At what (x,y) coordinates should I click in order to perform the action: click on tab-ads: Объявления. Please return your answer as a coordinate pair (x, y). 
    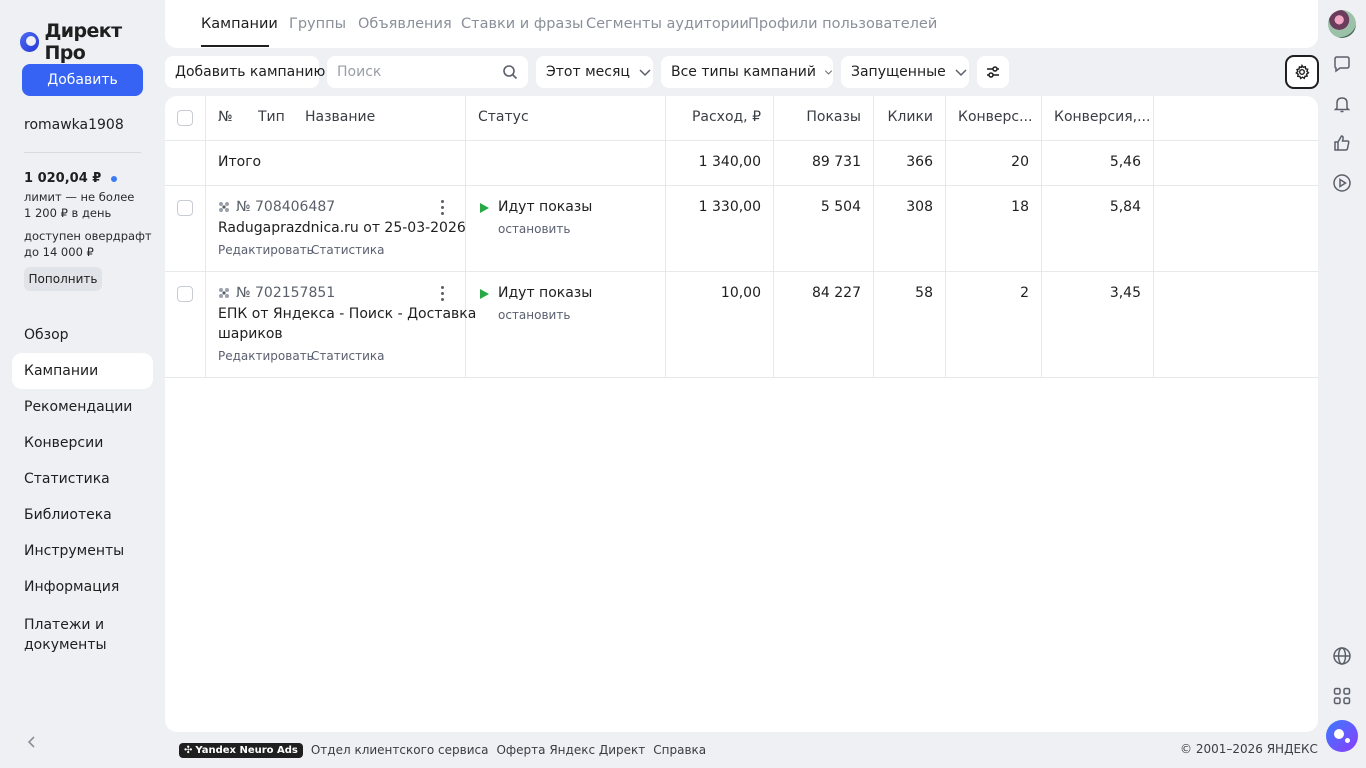
    Looking at the image, I should click on (405, 24).